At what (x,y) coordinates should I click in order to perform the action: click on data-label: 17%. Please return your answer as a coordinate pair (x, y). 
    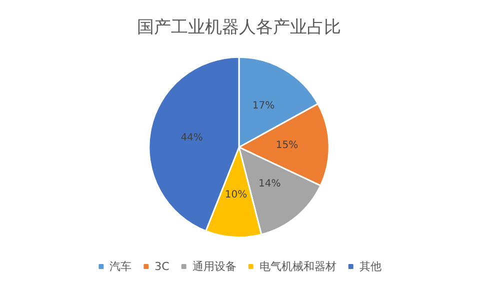
    Looking at the image, I should click on (263, 106).